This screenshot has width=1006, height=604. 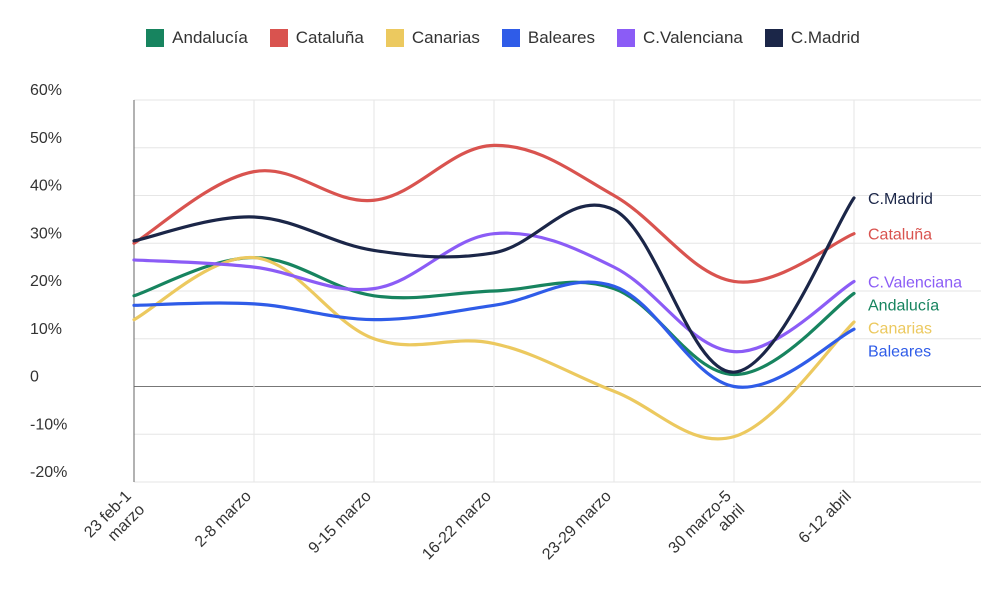 What do you see at coordinates (900, 199) in the screenshot?
I see `end-label-c-madrid: C.Madrid` at bounding box center [900, 199].